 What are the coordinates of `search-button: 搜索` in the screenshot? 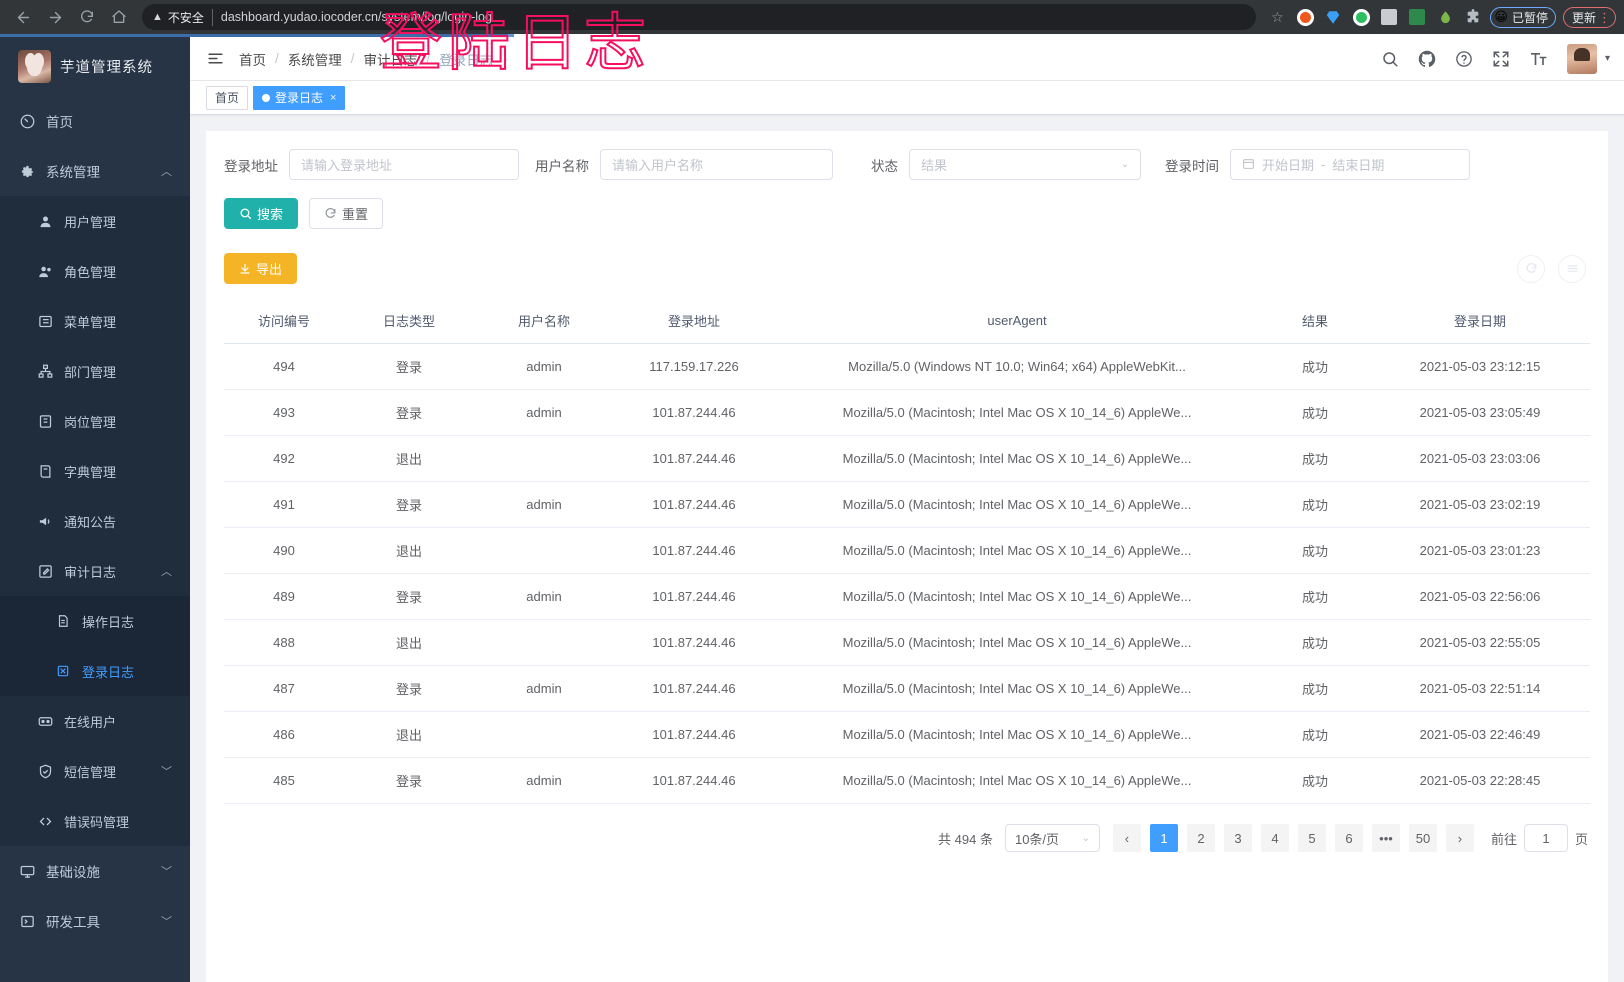 It's located at (261, 213).